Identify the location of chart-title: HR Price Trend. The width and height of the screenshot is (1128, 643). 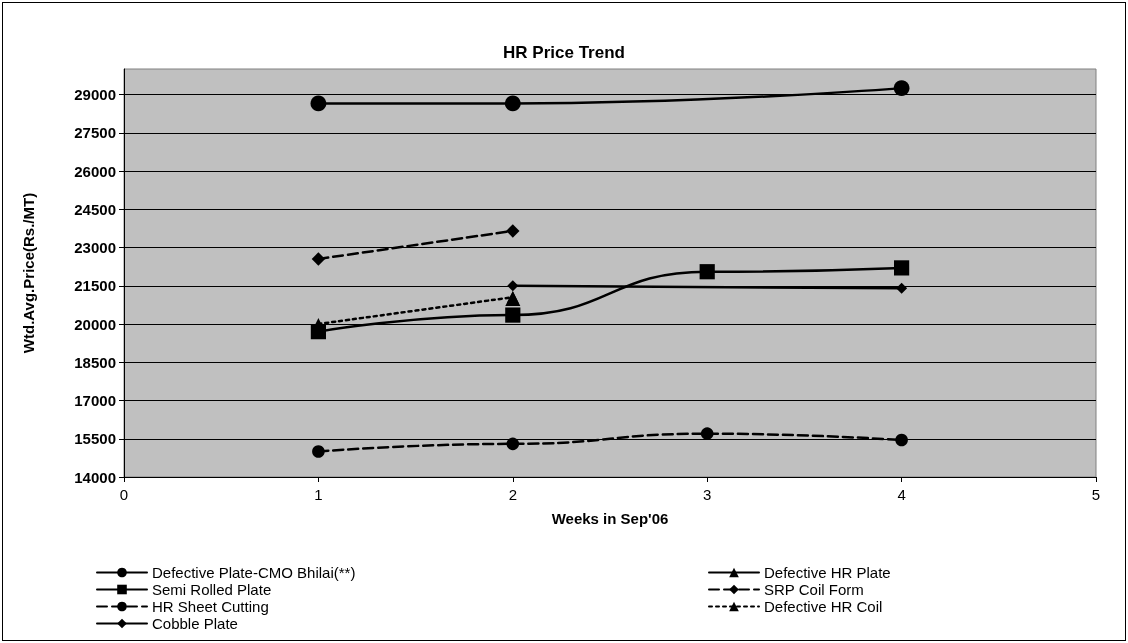
(564, 52).